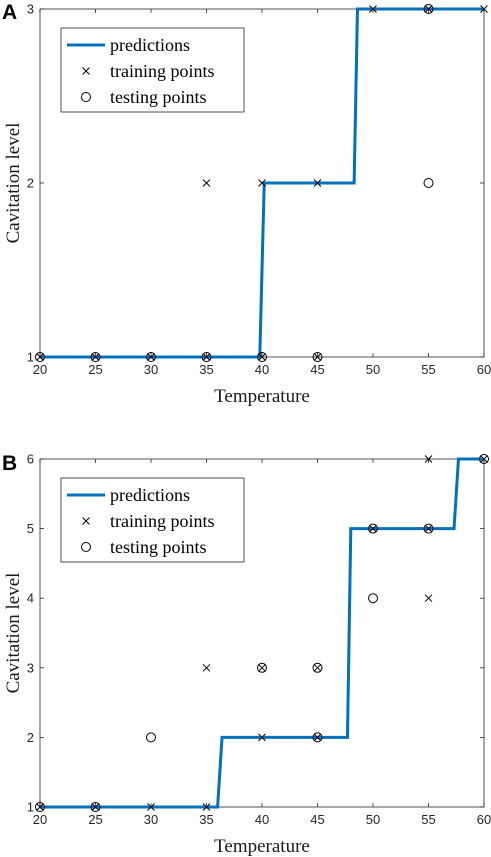 This screenshot has width=491, height=857. What do you see at coordinates (30, 598) in the screenshot?
I see `y-tick-label: 4` at bounding box center [30, 598].